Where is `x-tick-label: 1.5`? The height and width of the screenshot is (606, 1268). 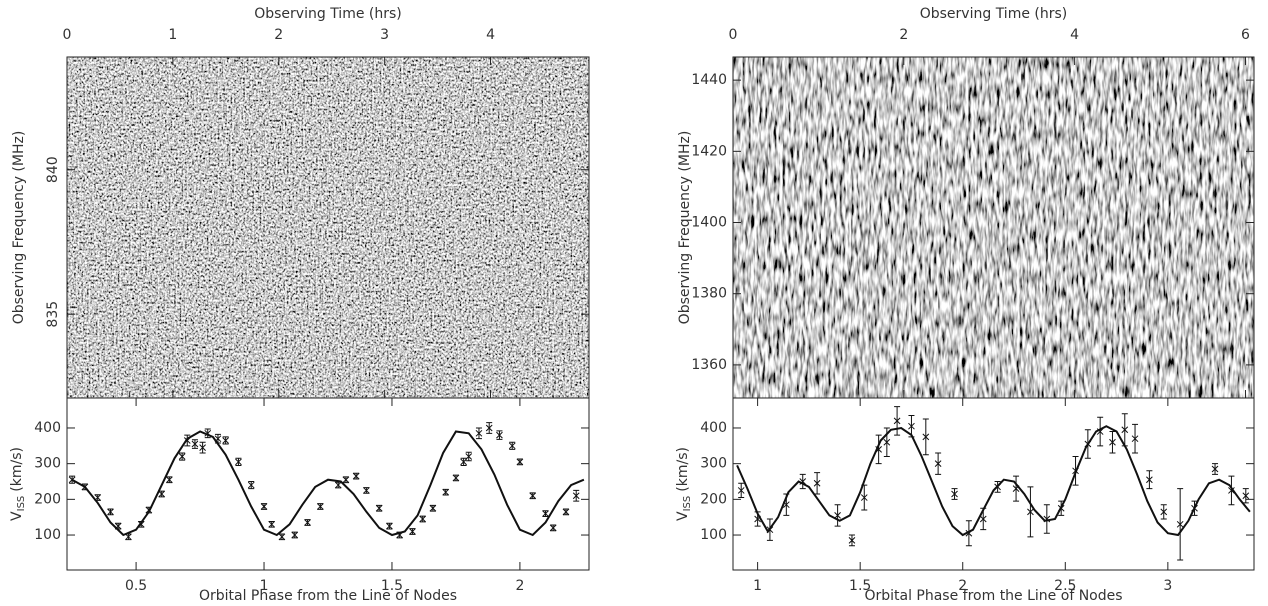
x-tick-label: 1.5 is located at coordinates (392, 586).